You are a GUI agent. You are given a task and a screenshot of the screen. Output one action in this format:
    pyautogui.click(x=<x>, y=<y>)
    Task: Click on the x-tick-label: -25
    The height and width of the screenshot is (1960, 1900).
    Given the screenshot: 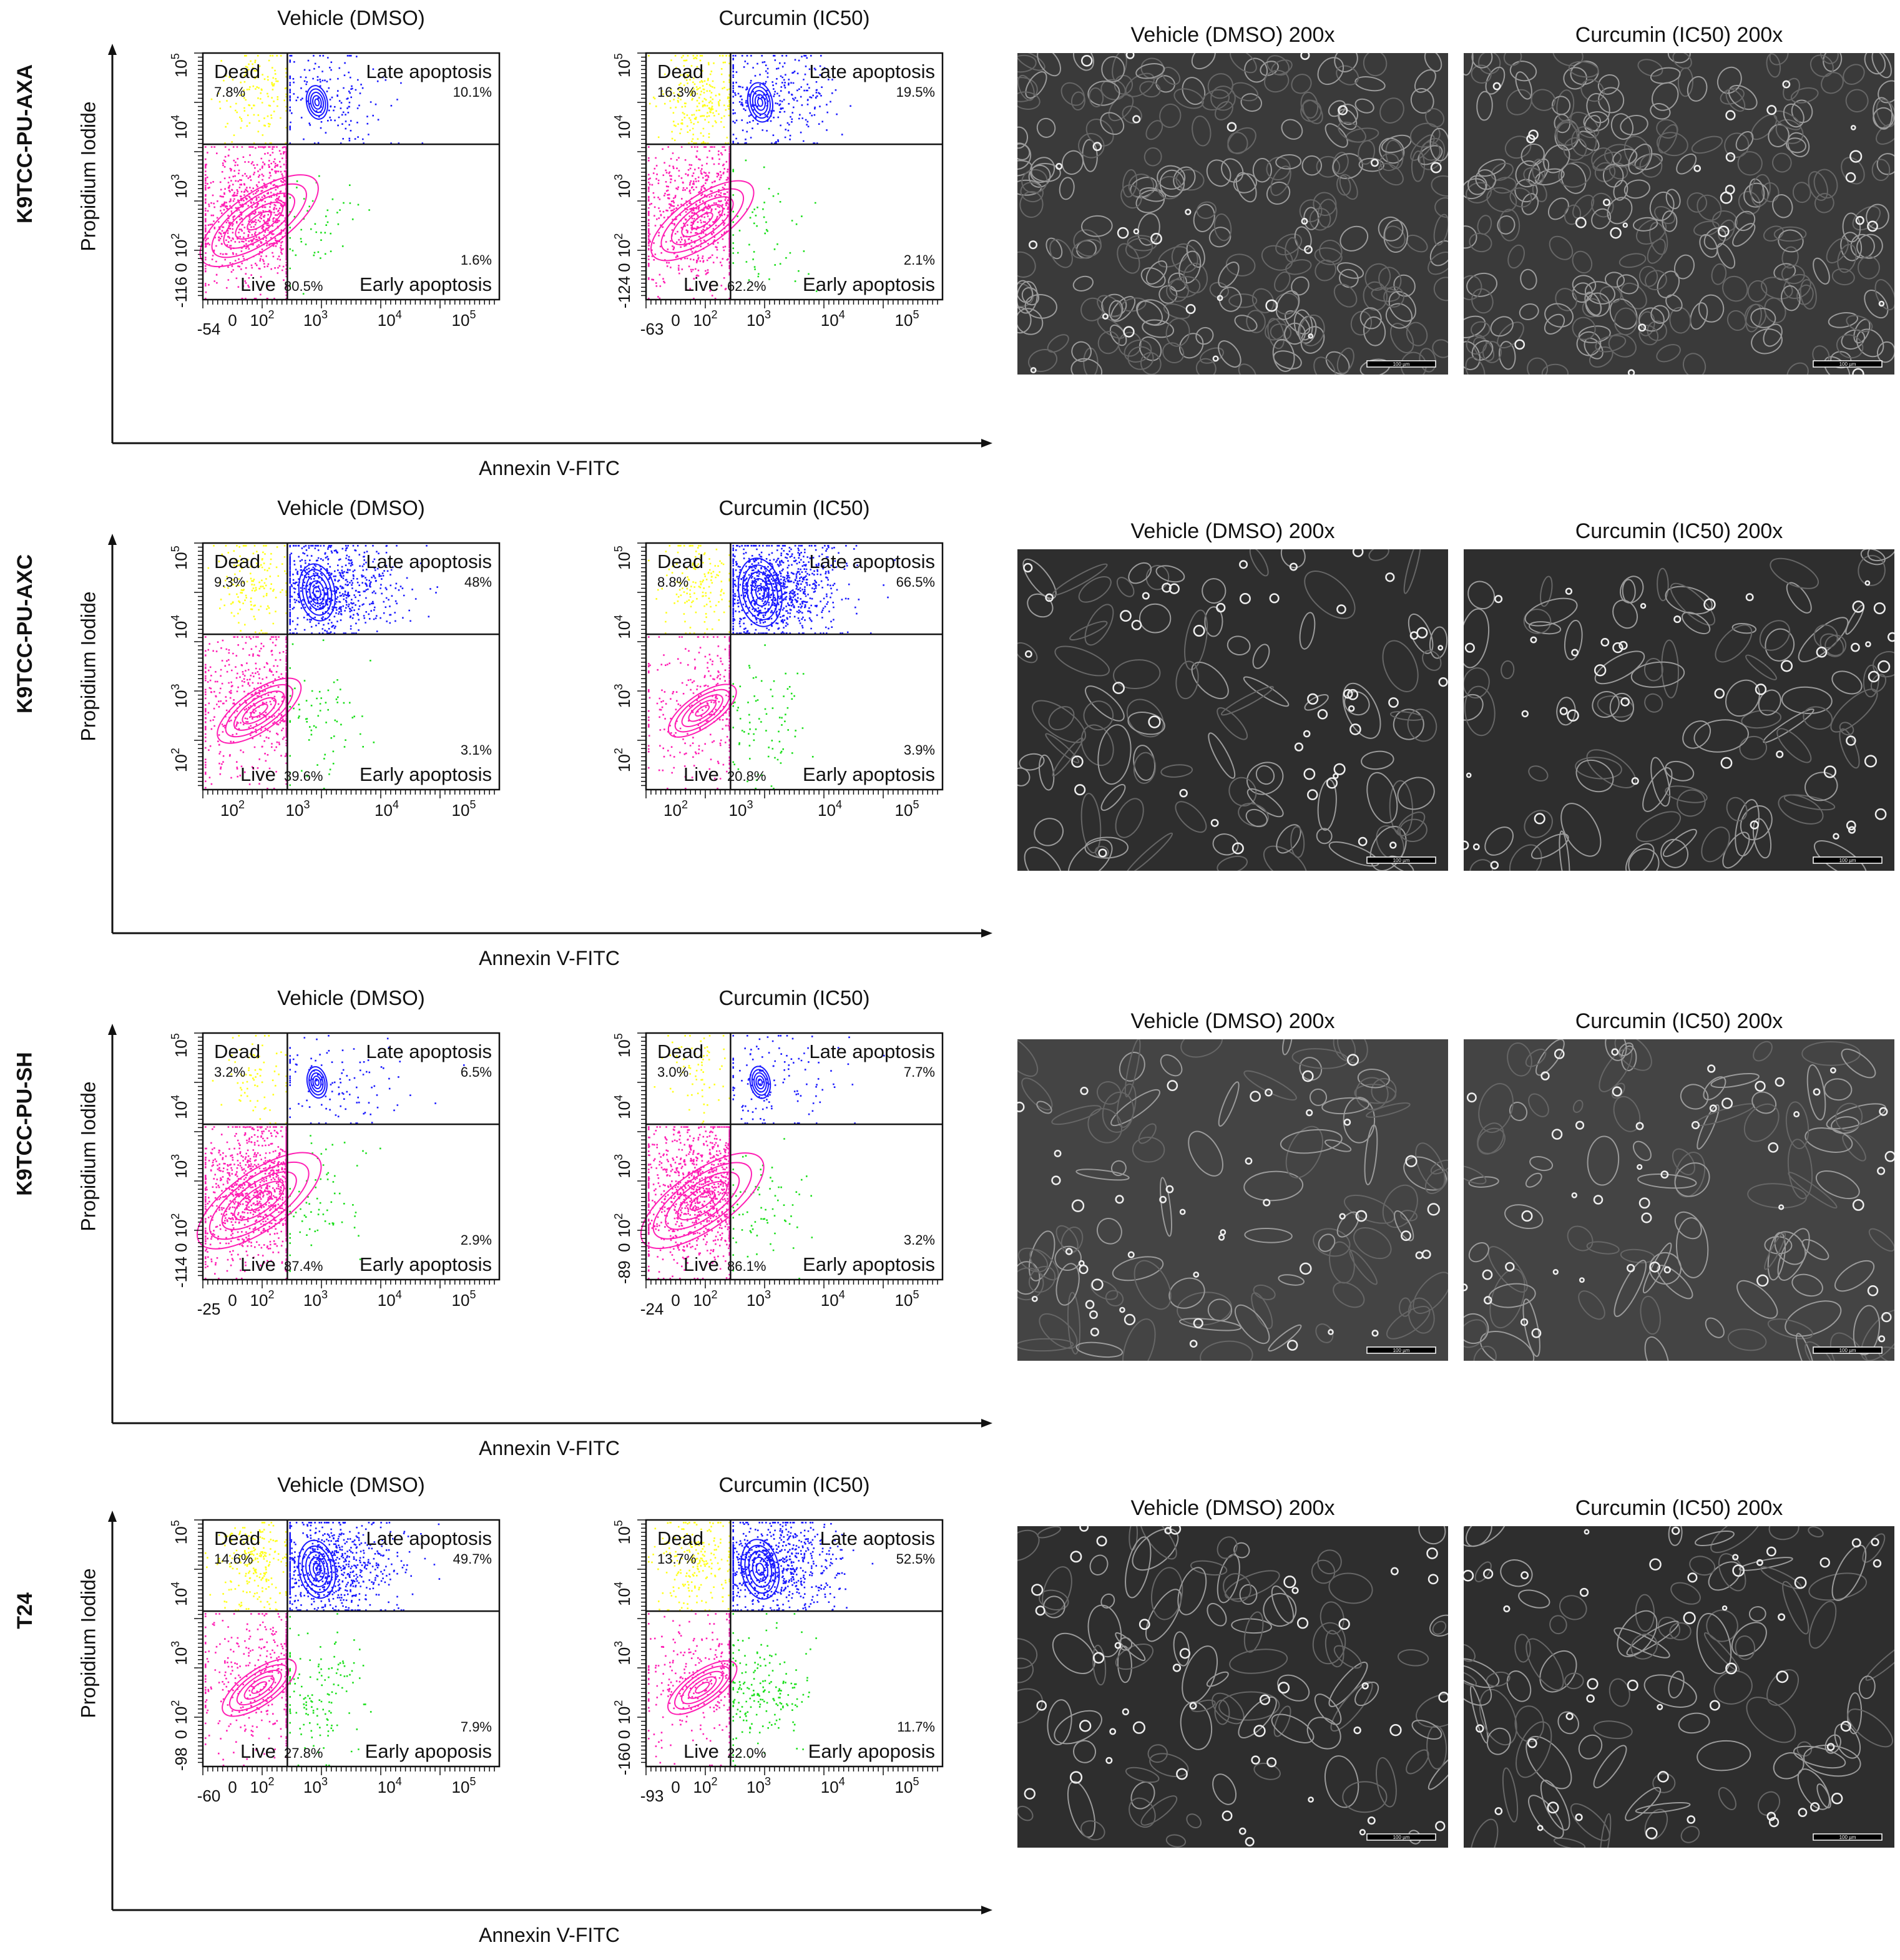 What is the action you would take?
    pyautogui.click(x=209, y=1309)
    